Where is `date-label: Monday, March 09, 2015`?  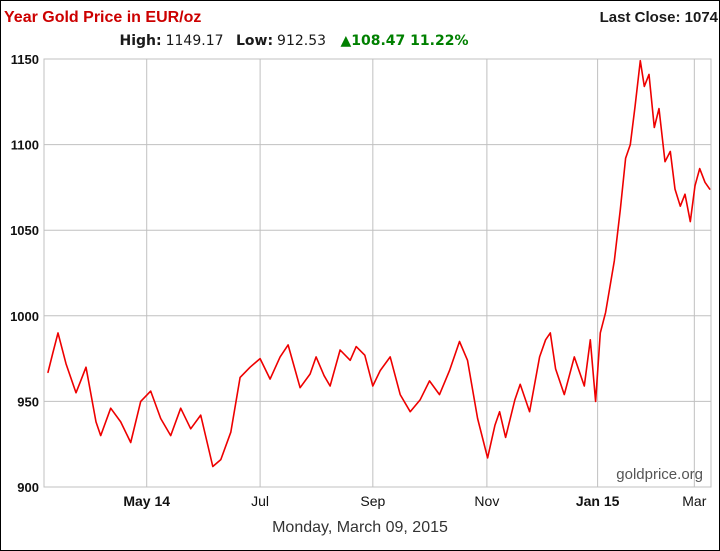 date-label: Monday, March 09, 2015 is located at coordinates (360, 527).